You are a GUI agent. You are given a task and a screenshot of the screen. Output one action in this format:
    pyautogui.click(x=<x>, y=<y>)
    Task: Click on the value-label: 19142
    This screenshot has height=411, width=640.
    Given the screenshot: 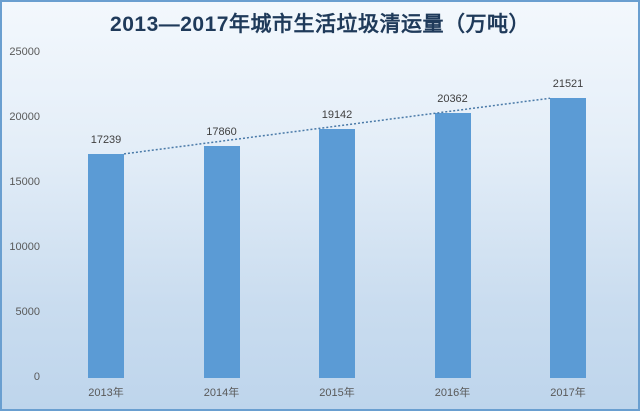 What is the action you would take?
    pyautogui.click(x=337, y=115)
    